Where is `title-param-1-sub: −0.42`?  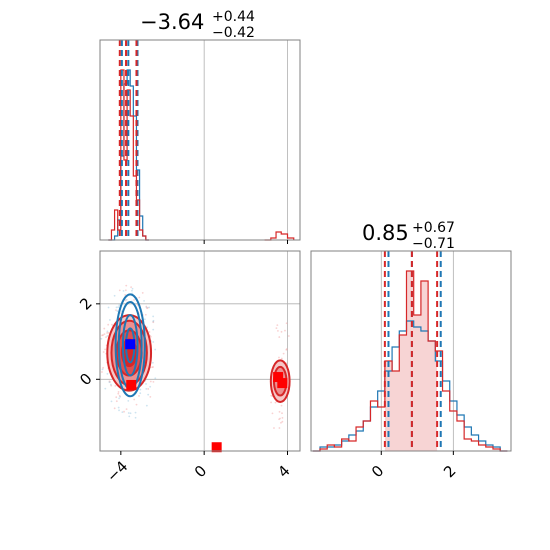
title-param-1-sub: −0.42 is located at coordinates (233, 33).